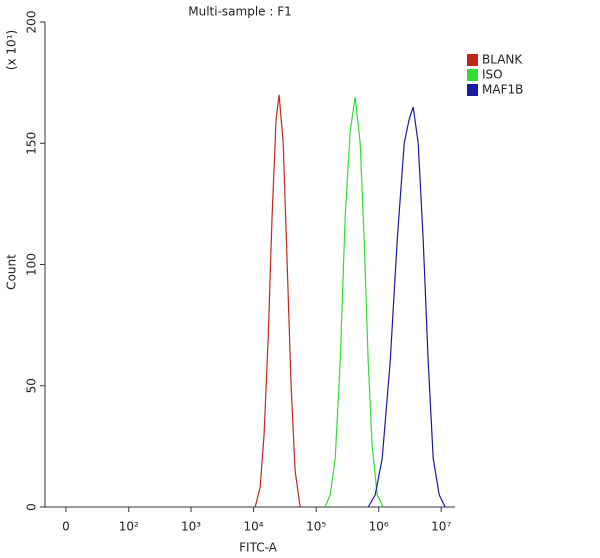 The image size is (600, 558). What do you see at coordinates (379, 527) in the screenshot?
I see `x-tick-label: 10⁶` at bounding box center [379, 527].